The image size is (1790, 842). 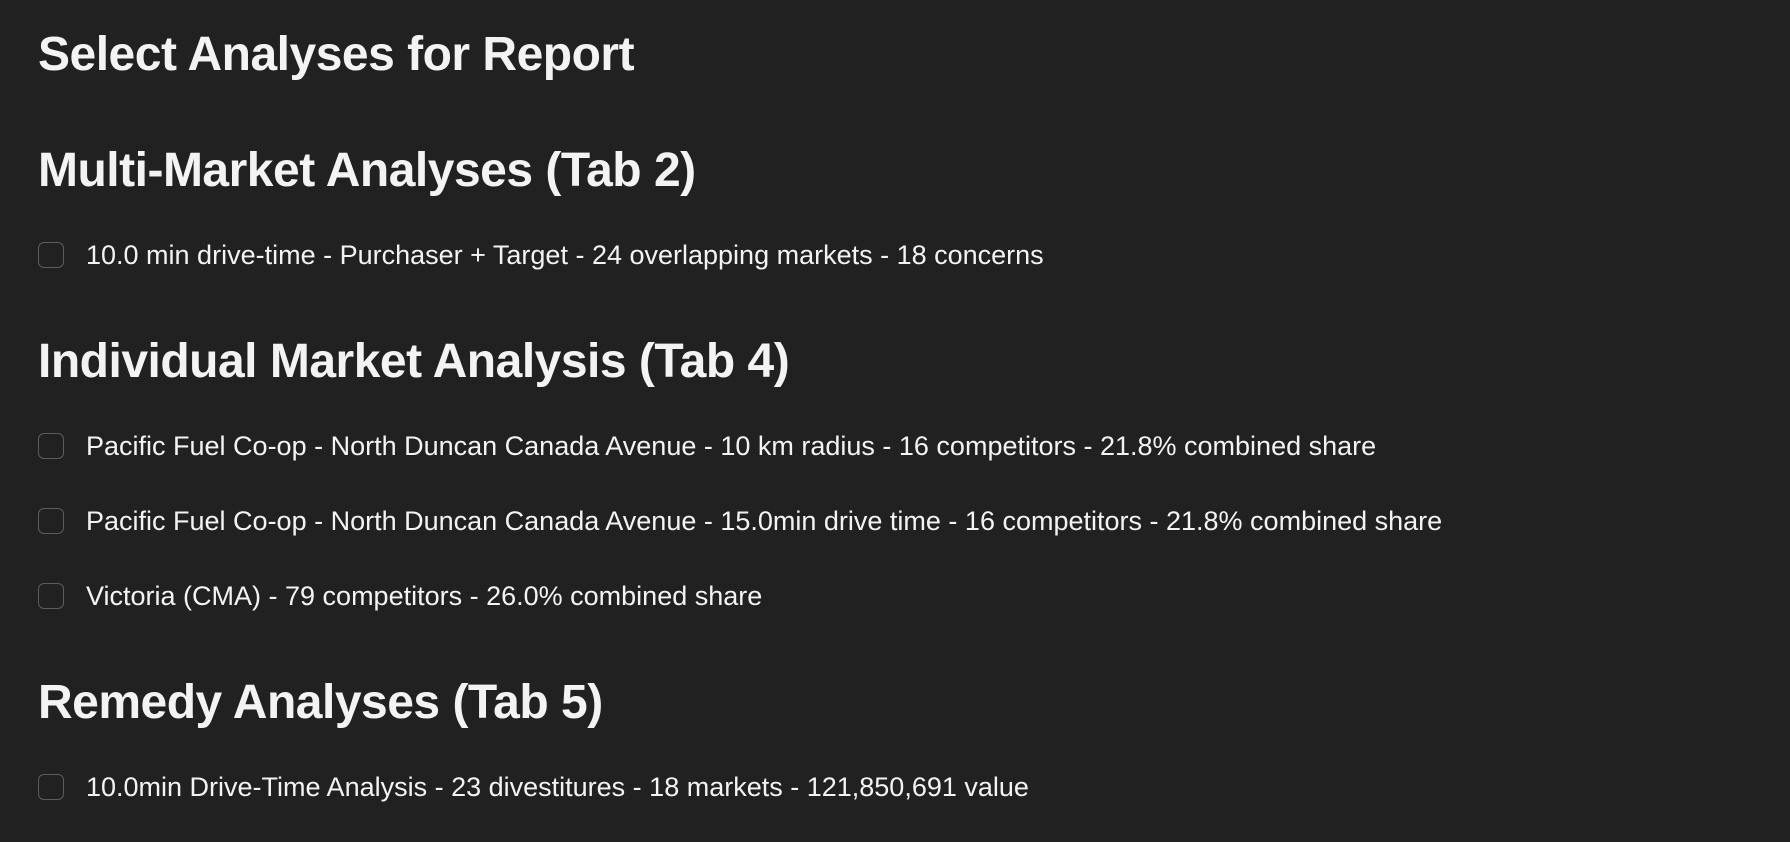 I want to click on section-title-multi-market: Multi-Market Analyses (Tab 2), so click(x=367, y=170).